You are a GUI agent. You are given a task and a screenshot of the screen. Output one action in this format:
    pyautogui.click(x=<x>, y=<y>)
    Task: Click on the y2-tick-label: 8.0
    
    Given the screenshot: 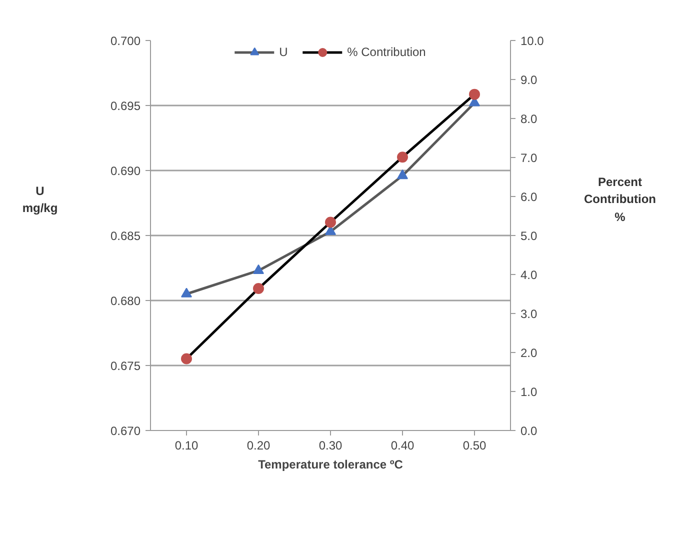 What is the action you would take?
    pyautogui.click(x=529, y=119)
    